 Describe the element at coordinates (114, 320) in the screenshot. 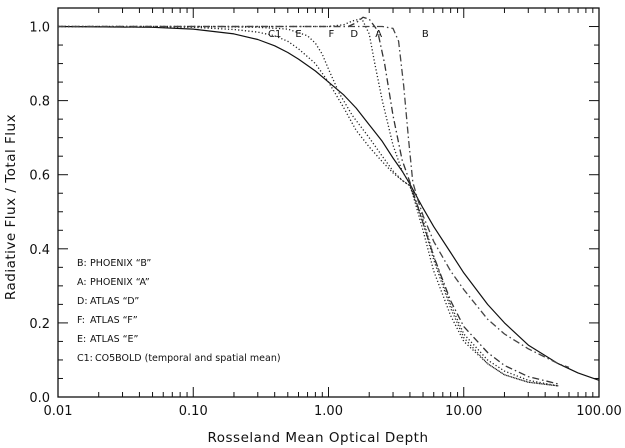

I see `legend-label: ATLAS “F”` at that location.